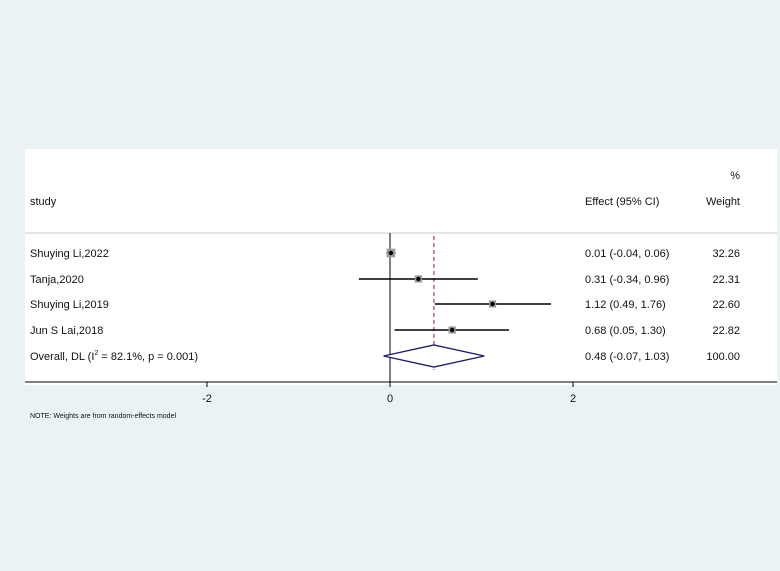 Image resolution: width=780 pixels, height=571 pixels. Describe the element at coordinates (390, 399) in the screenshot. I see `x-tick-label: 0` at that location.